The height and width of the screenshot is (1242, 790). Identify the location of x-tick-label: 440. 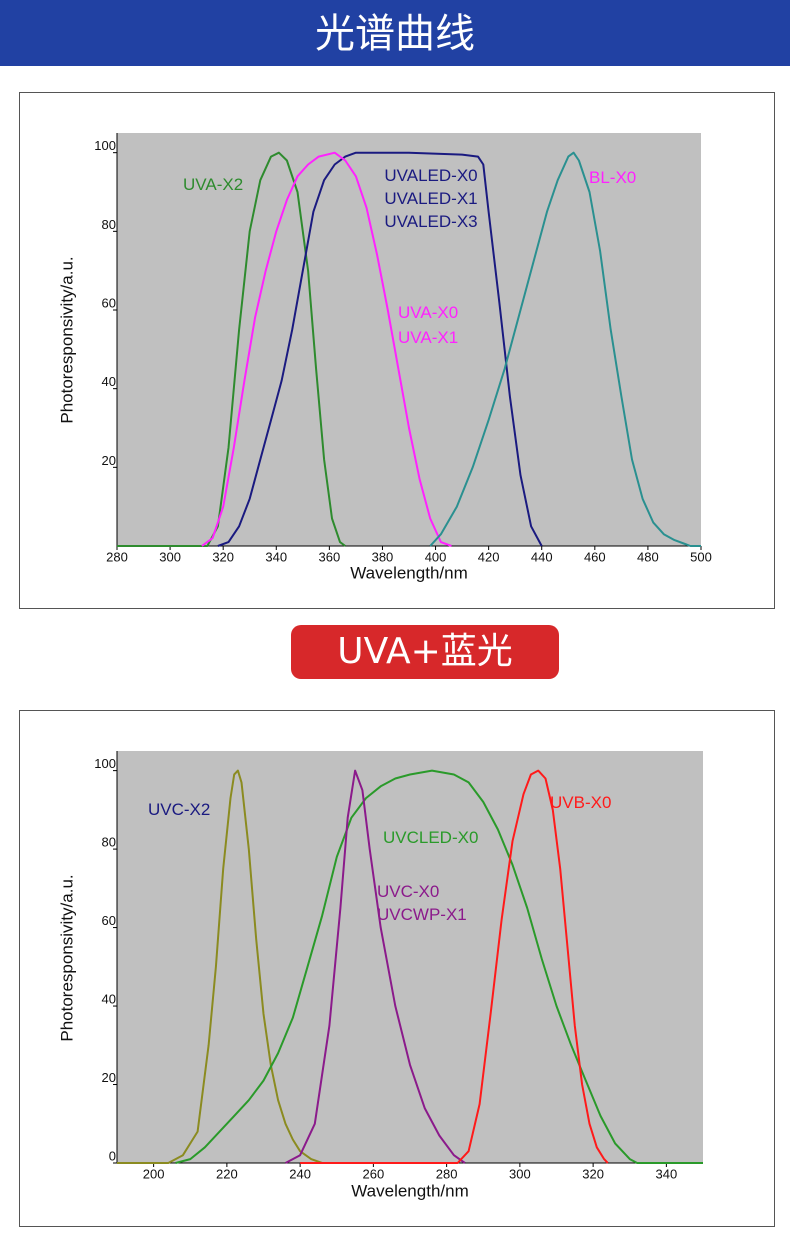
(542, 556).